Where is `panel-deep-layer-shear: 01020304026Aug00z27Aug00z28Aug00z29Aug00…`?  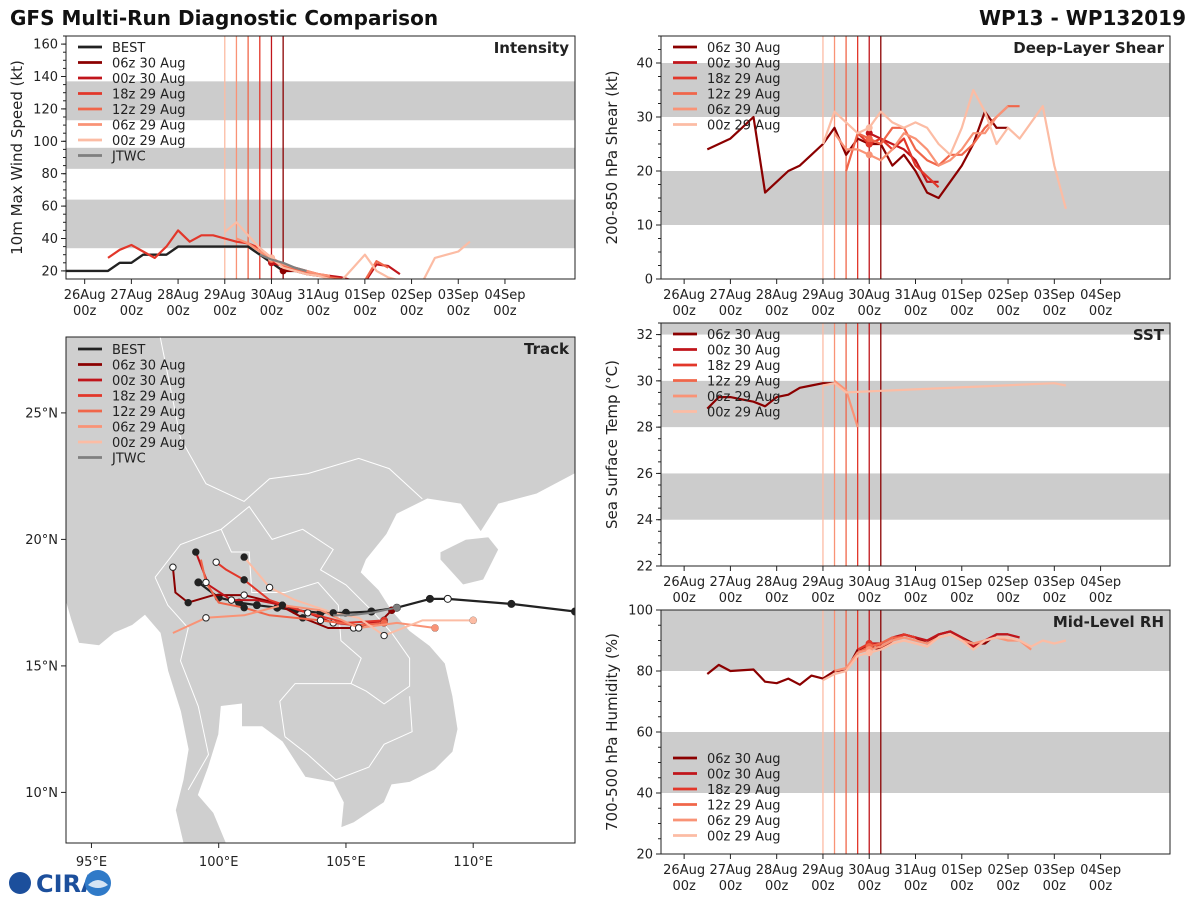 panel-deep-layer-shear: 01020304026Aug00z27Aug00z28Aug00z29Aug00… is located at coordinates (887, 177).